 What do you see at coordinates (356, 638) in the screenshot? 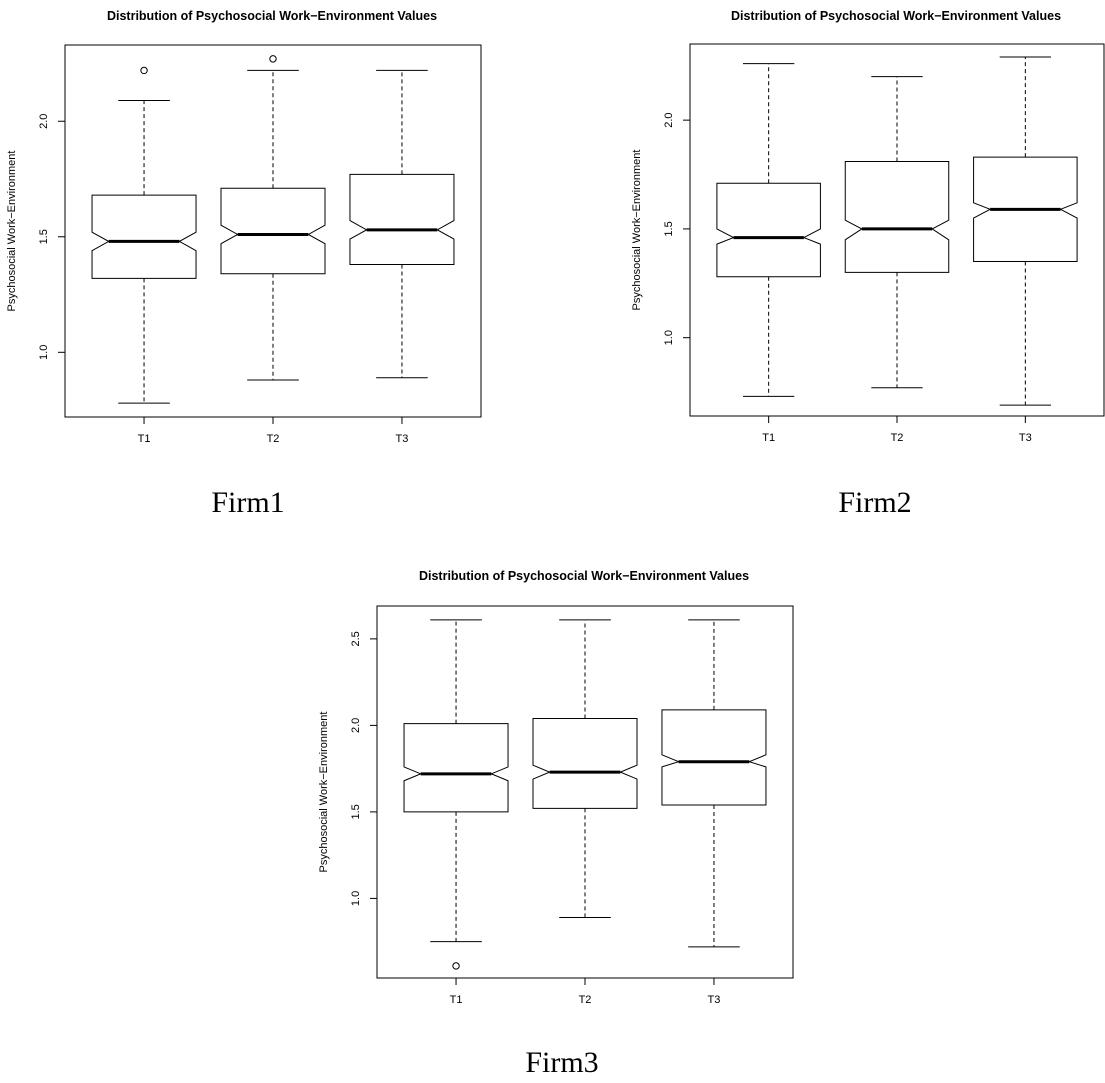
I see `y-tick-label: 2.5` at bounding box center [356, 638].